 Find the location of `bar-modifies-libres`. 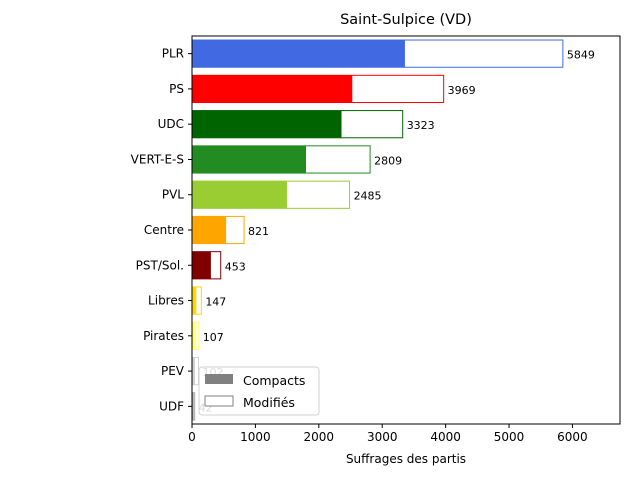

bar-modifies-libres is located at coordinates (198, 300).